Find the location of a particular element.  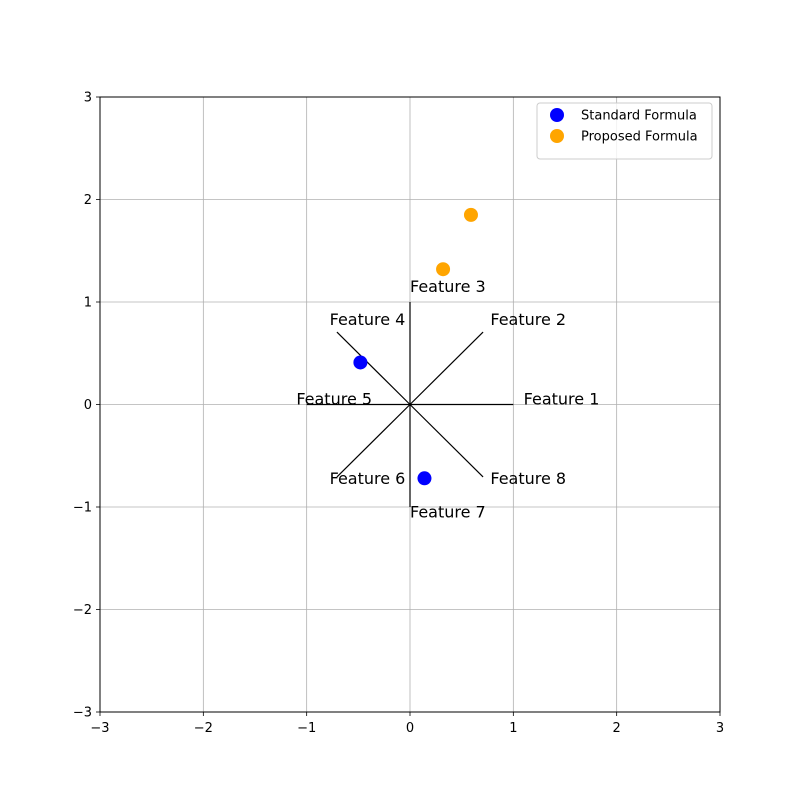

x-tick-label: 2 is located at coordinates (617, 728).